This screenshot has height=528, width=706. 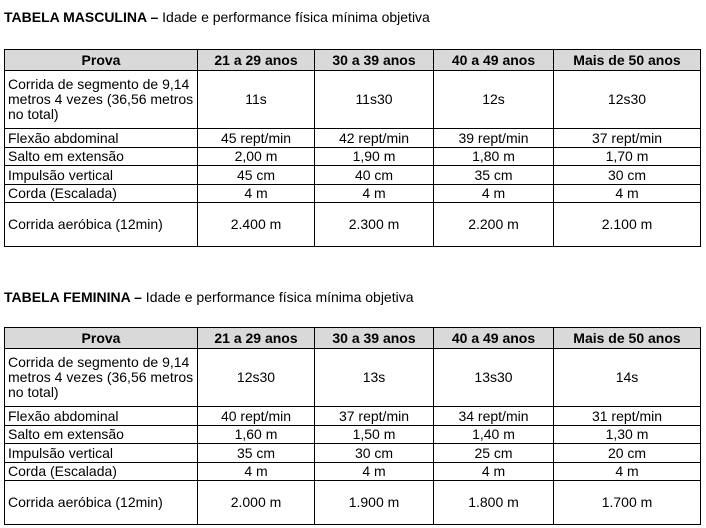 I want to click on value-cell: 40 rept/min, so click(x=256, y=416).